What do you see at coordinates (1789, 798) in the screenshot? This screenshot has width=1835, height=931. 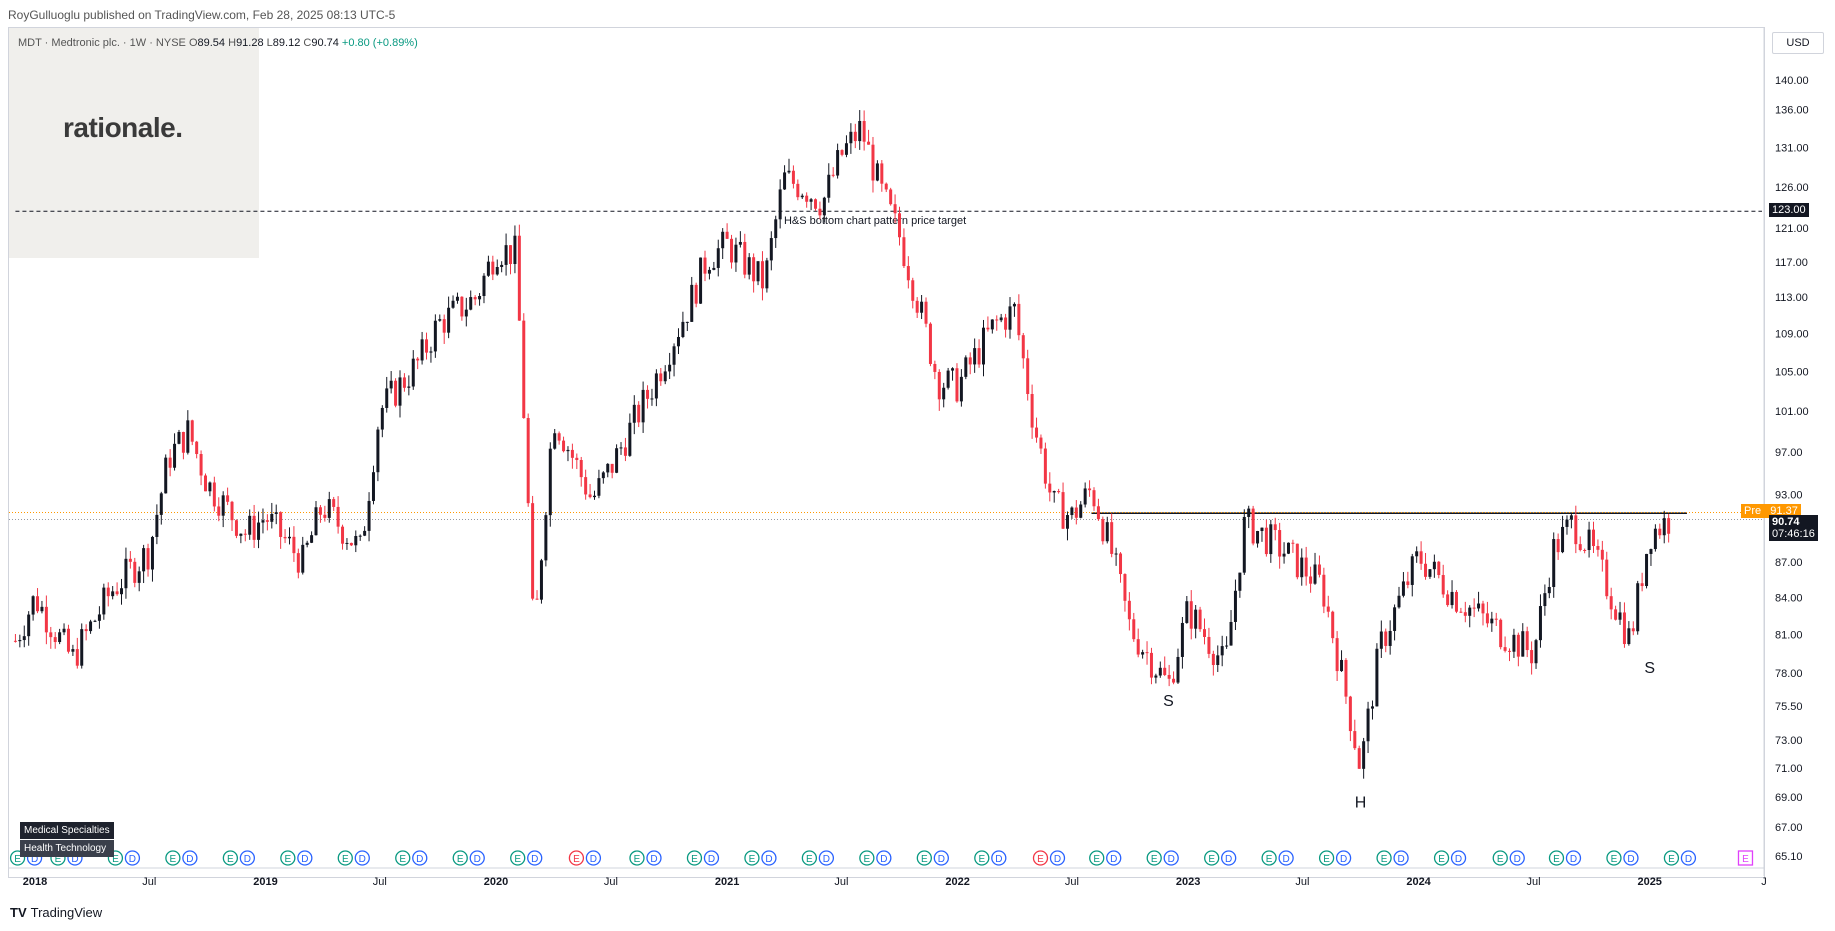 I see `y-tick-label: 69.00` at bounding box center [1789, 798].